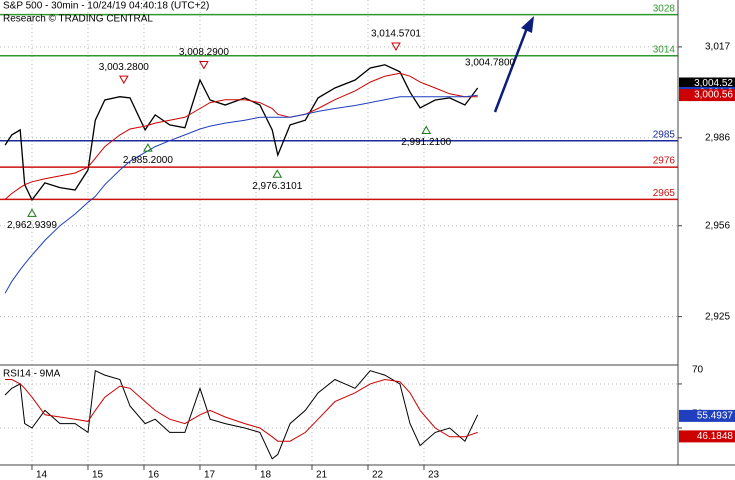  Describe the element at coordinates (78, 19) in the screenshot. I see `chart-subtitle: Research © TRADING CENTRAL` at that location.